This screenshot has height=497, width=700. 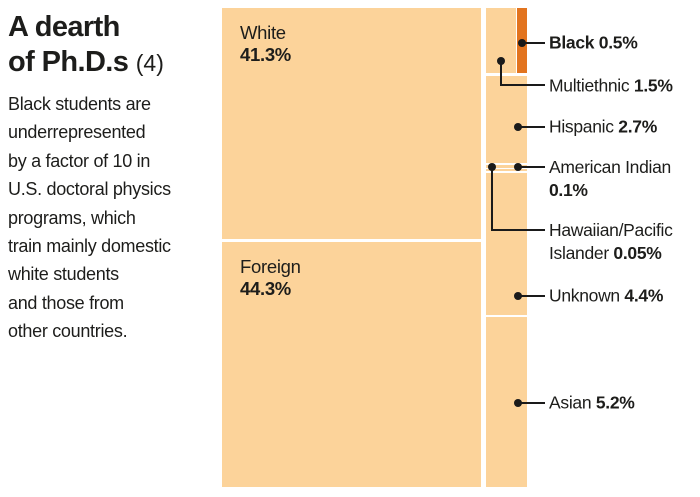 I want to click on label-hispanic: Hispanic 2.7%, so click(x=603, y=127).